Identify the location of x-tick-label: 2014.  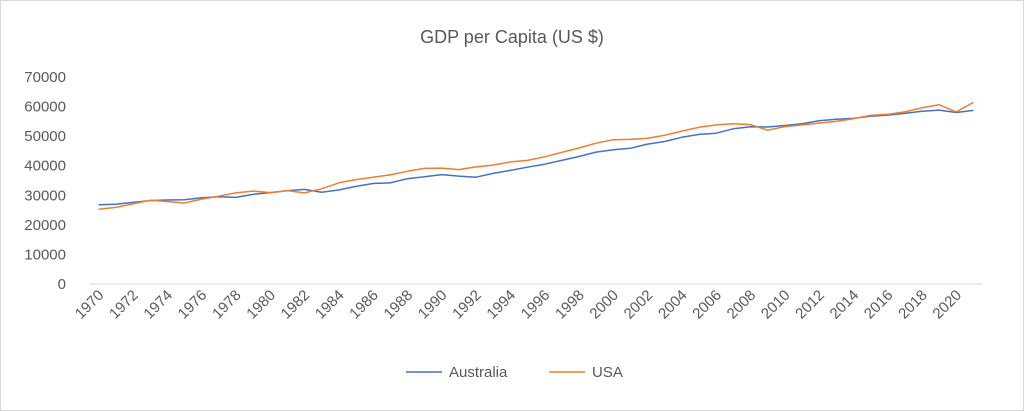
(845, 305).